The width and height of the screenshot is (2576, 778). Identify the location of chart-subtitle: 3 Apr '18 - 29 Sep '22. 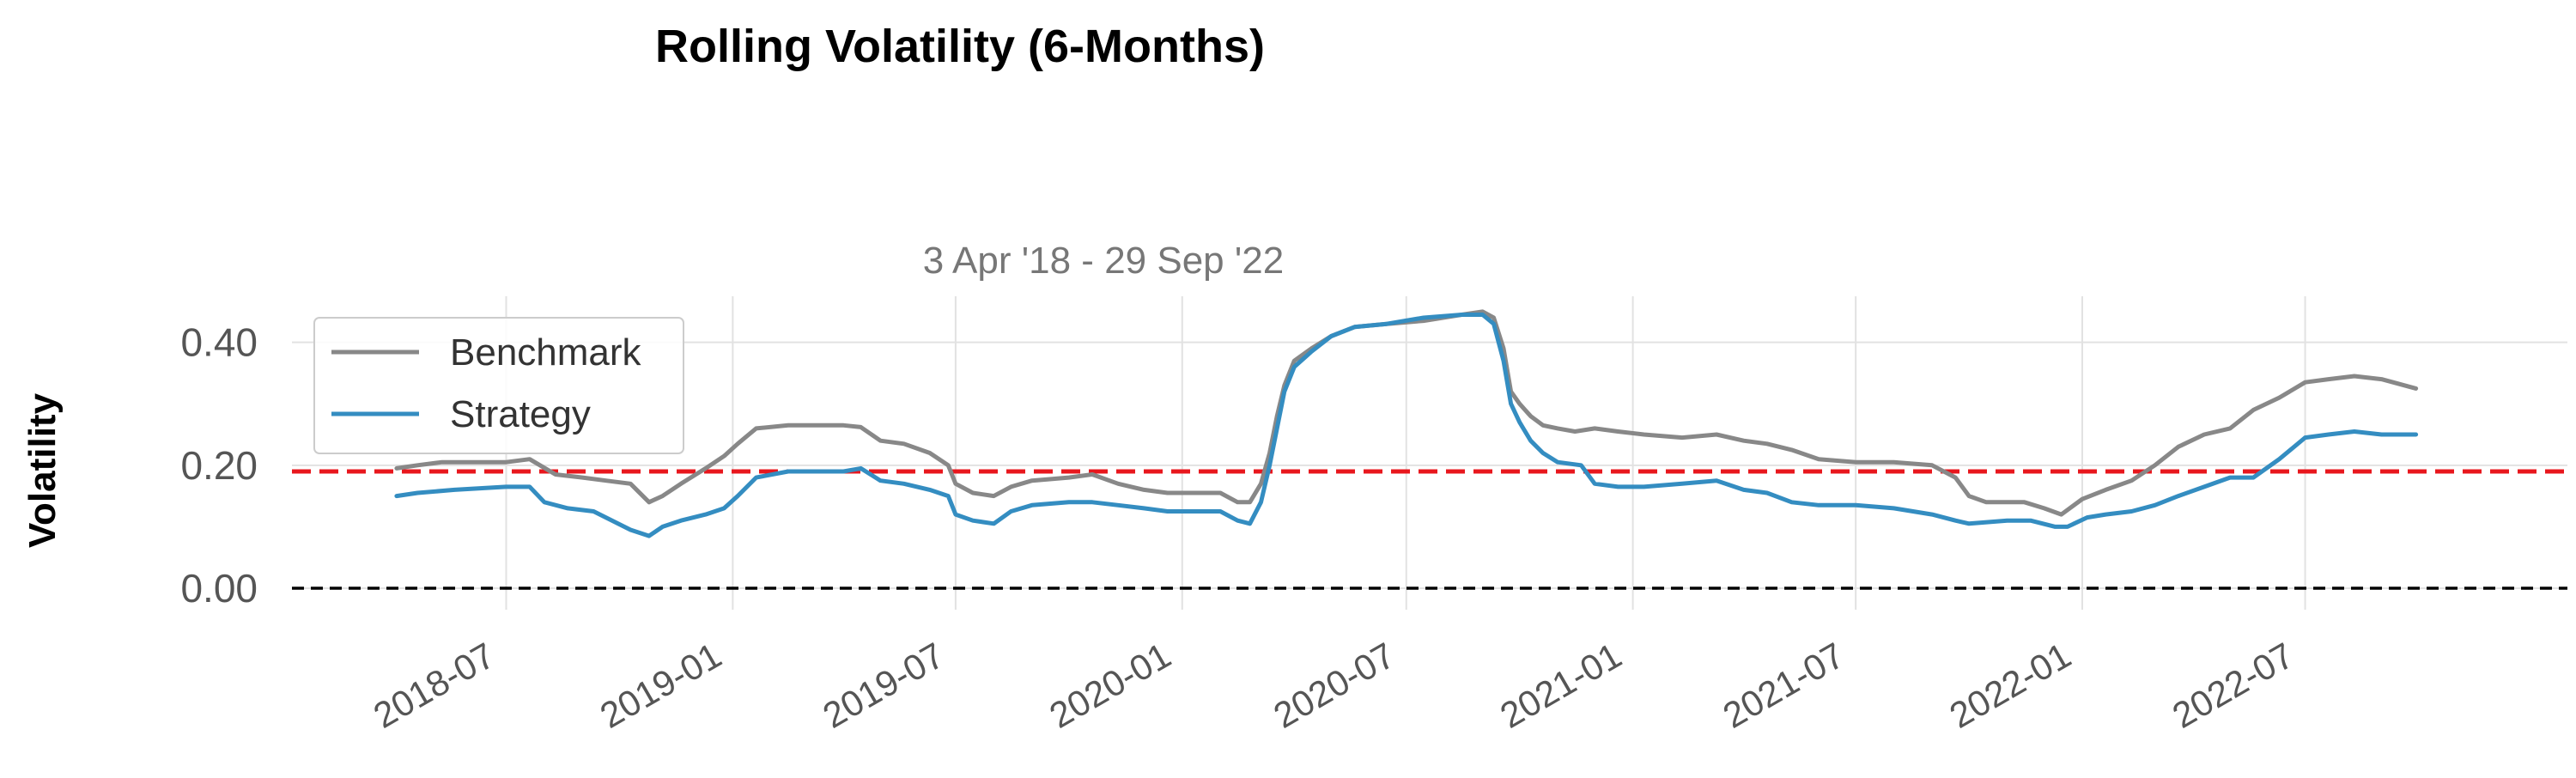
(1103, 261).